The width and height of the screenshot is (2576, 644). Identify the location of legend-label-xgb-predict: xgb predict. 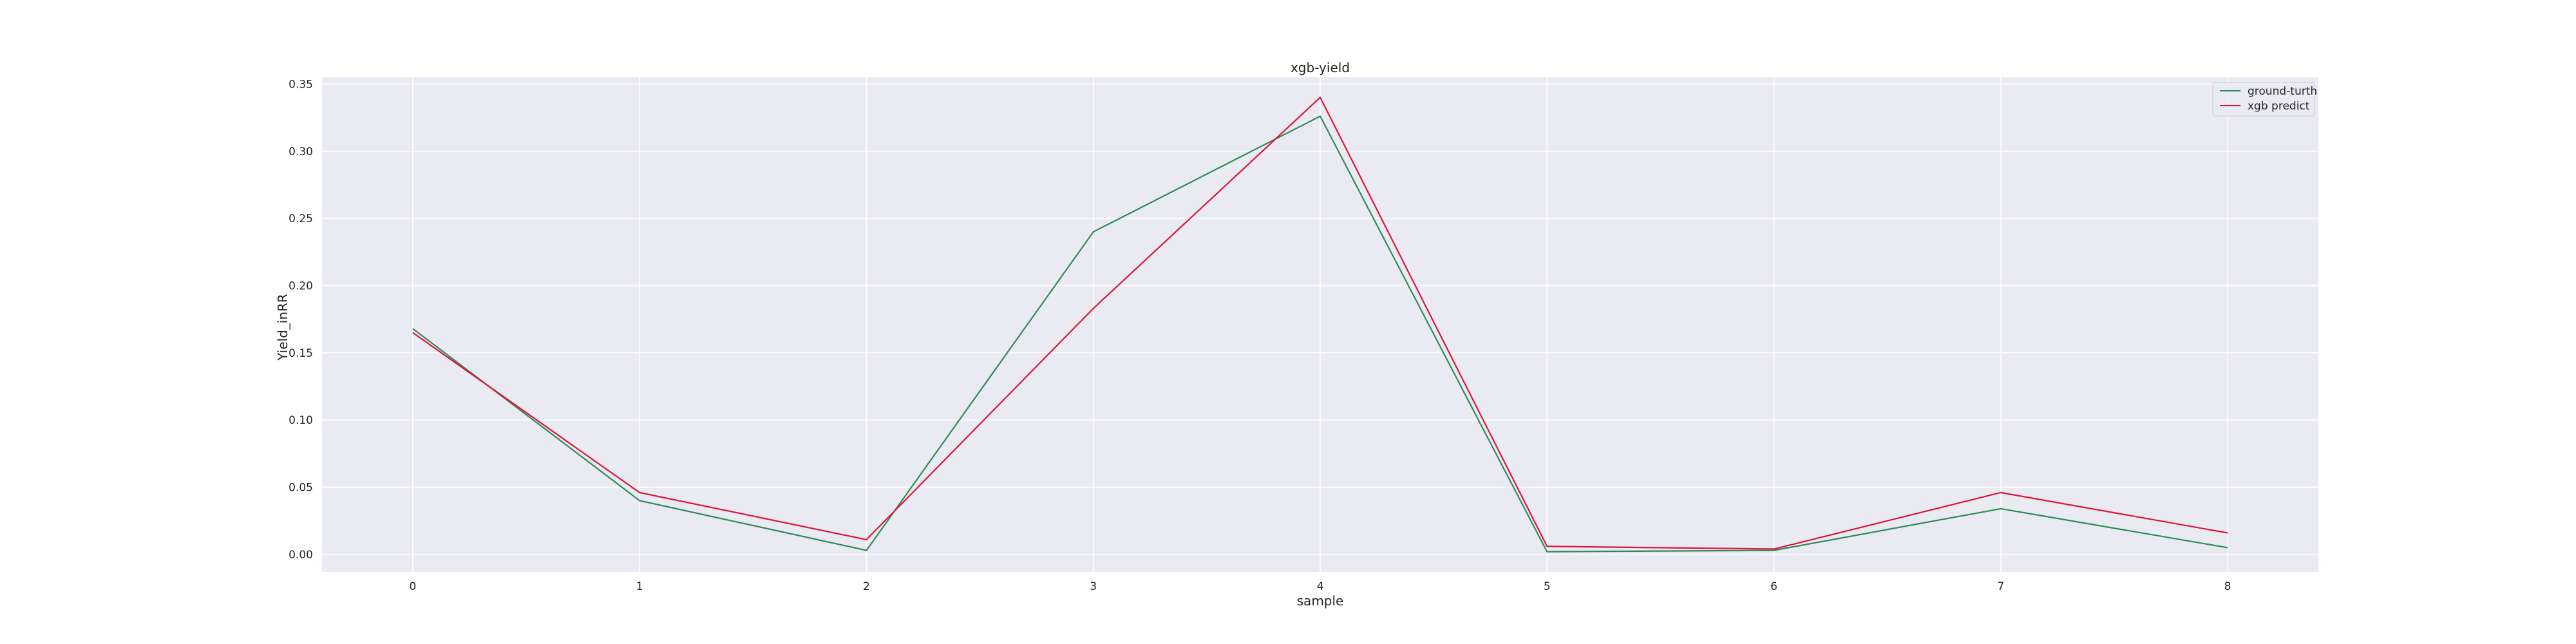
(2279, 107).